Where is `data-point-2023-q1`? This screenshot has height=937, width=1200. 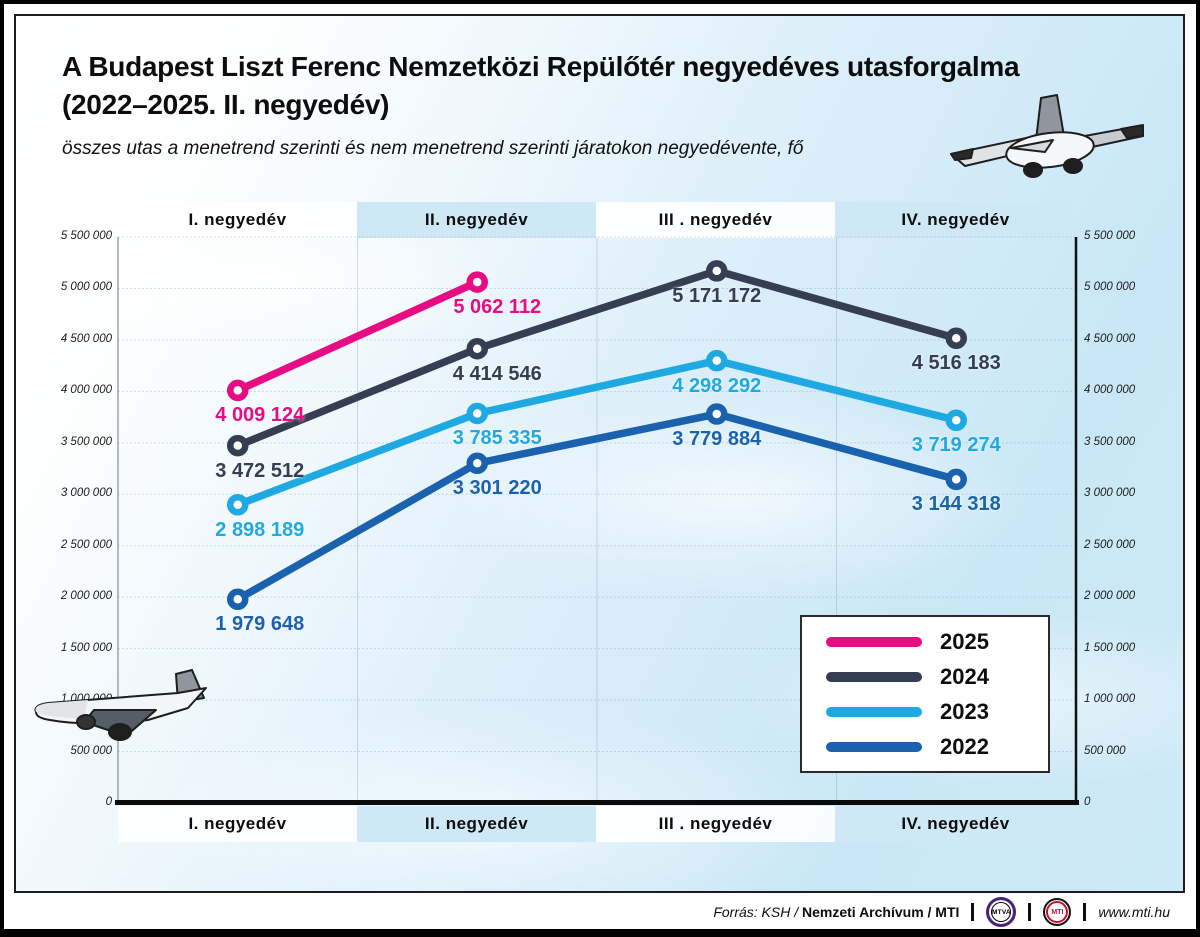
data-point-2023-q1 is located at coordinates (238, 505).